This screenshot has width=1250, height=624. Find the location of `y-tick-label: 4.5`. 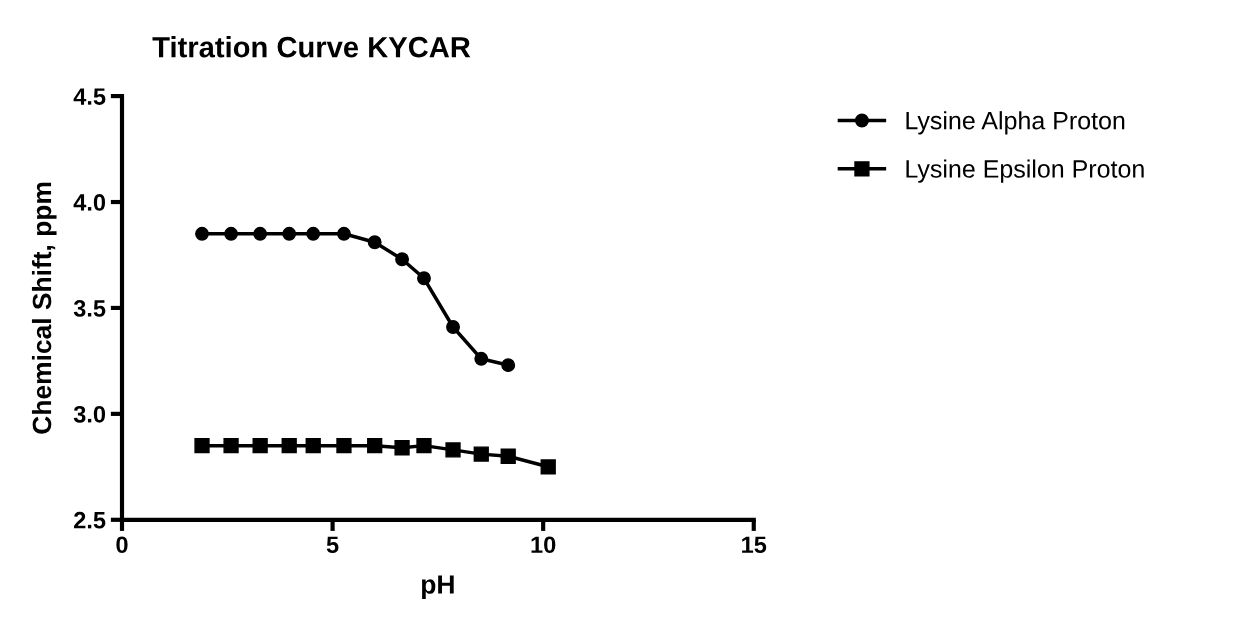

y-tick-label: 4.5 is located at coordinates (89, 96).